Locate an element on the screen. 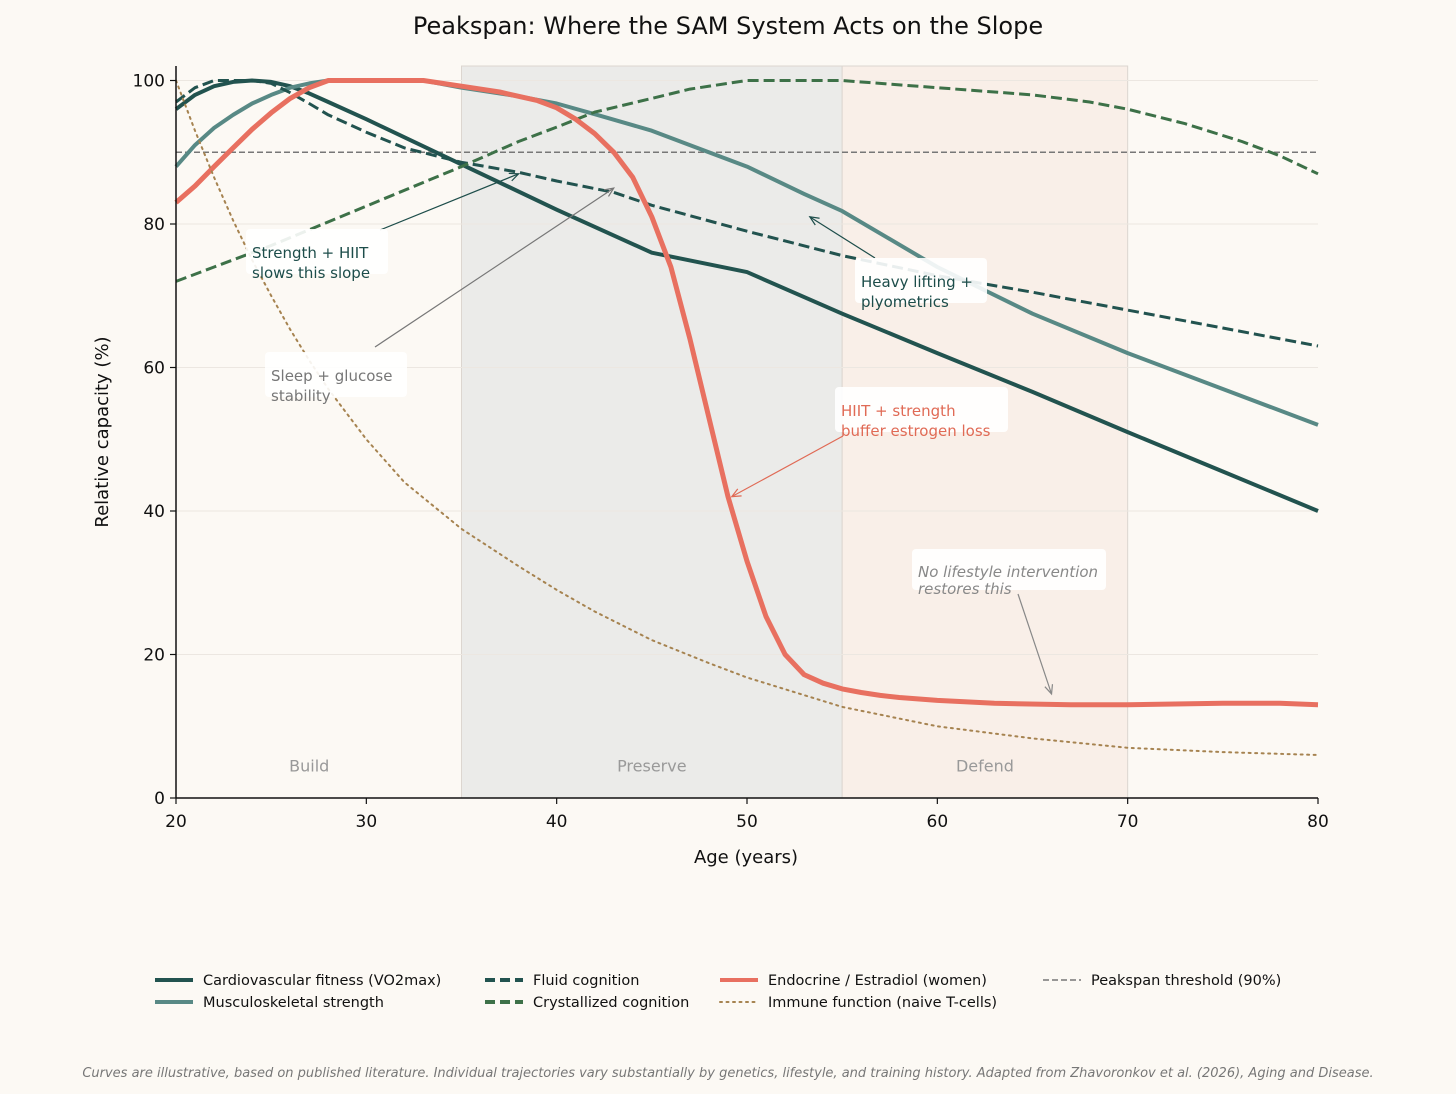  x-tick-label: 70 is located at coordinates (1128, 822).